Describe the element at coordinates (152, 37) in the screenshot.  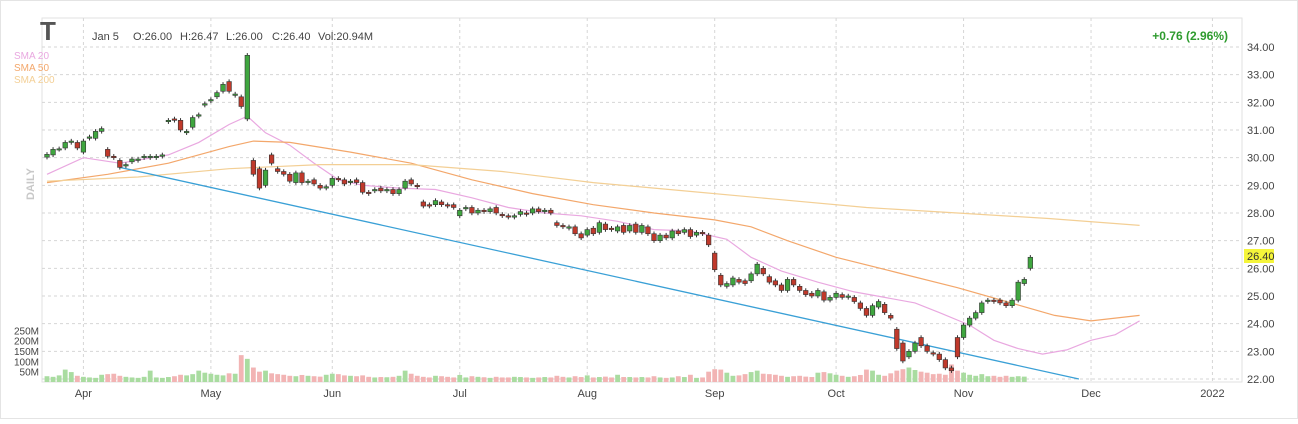
I see `header-open: O:26.00` at that location.